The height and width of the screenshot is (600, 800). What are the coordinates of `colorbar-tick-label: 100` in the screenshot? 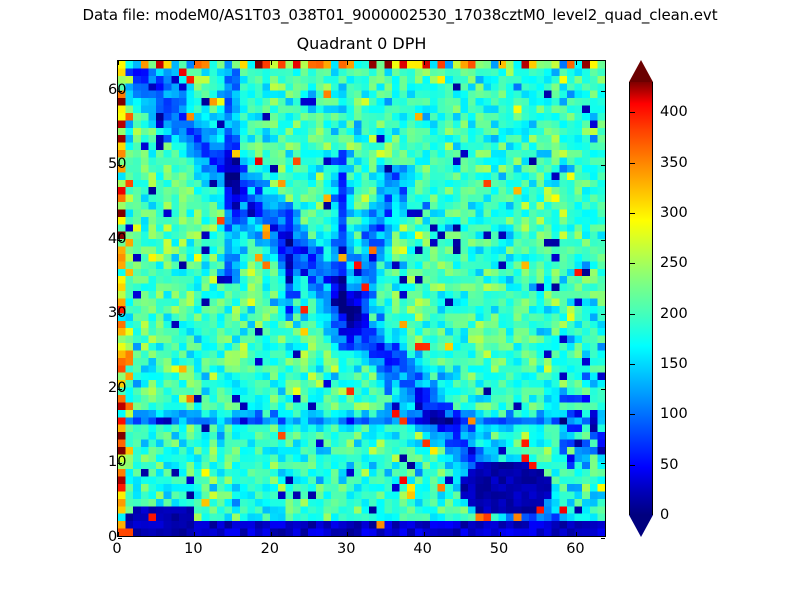 It's located at (674, 414).